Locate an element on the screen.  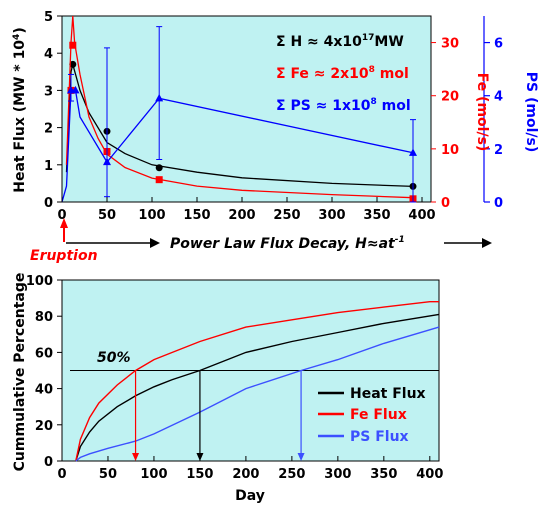
bottom-x-tick-label: 350 is located at coordinates (383, 474).